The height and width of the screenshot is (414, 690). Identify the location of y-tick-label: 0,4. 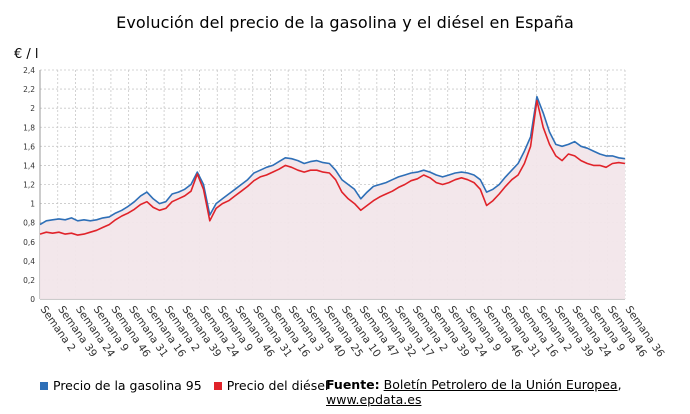
(29, 261).